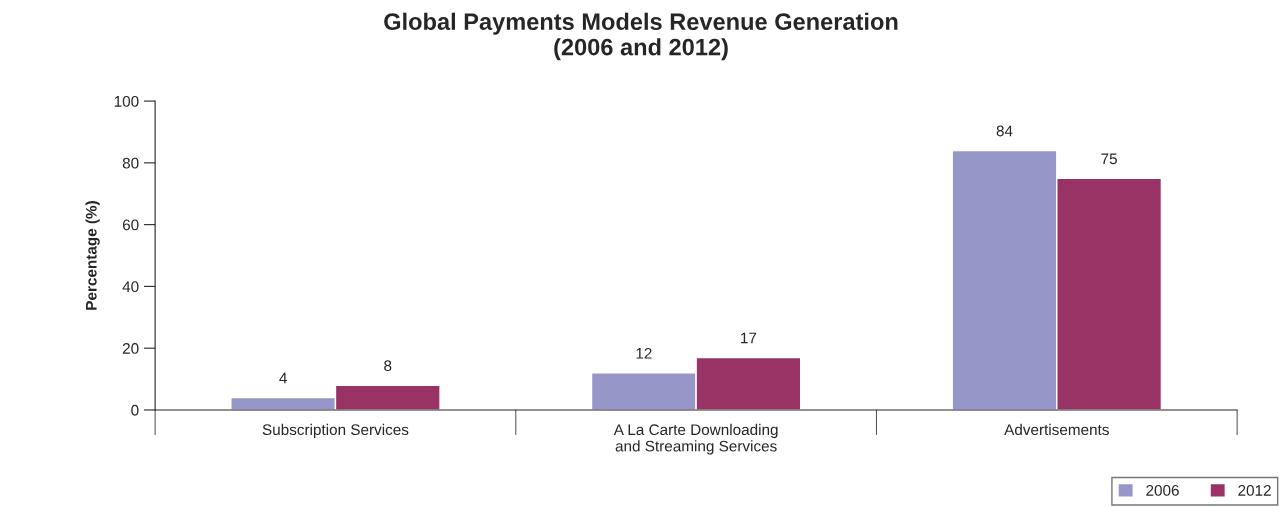  What do you see at coordinates (1056, 429) in the screenshot?
I see `x-tick-label: Advertisements` at bounding box center [1056, 429].